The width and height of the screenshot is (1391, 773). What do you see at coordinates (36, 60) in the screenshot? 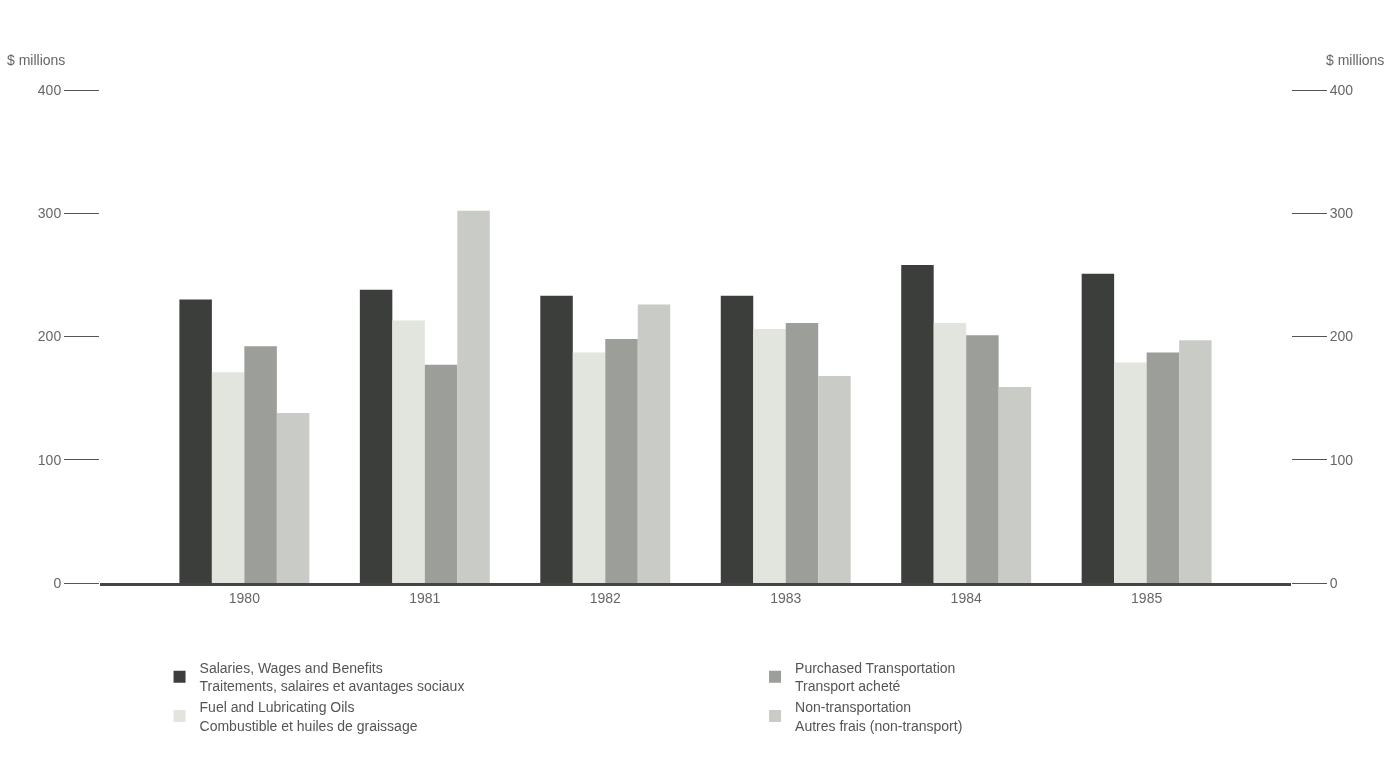
I see `y-axis-title: $ millions` at bounding box center [36, 60].